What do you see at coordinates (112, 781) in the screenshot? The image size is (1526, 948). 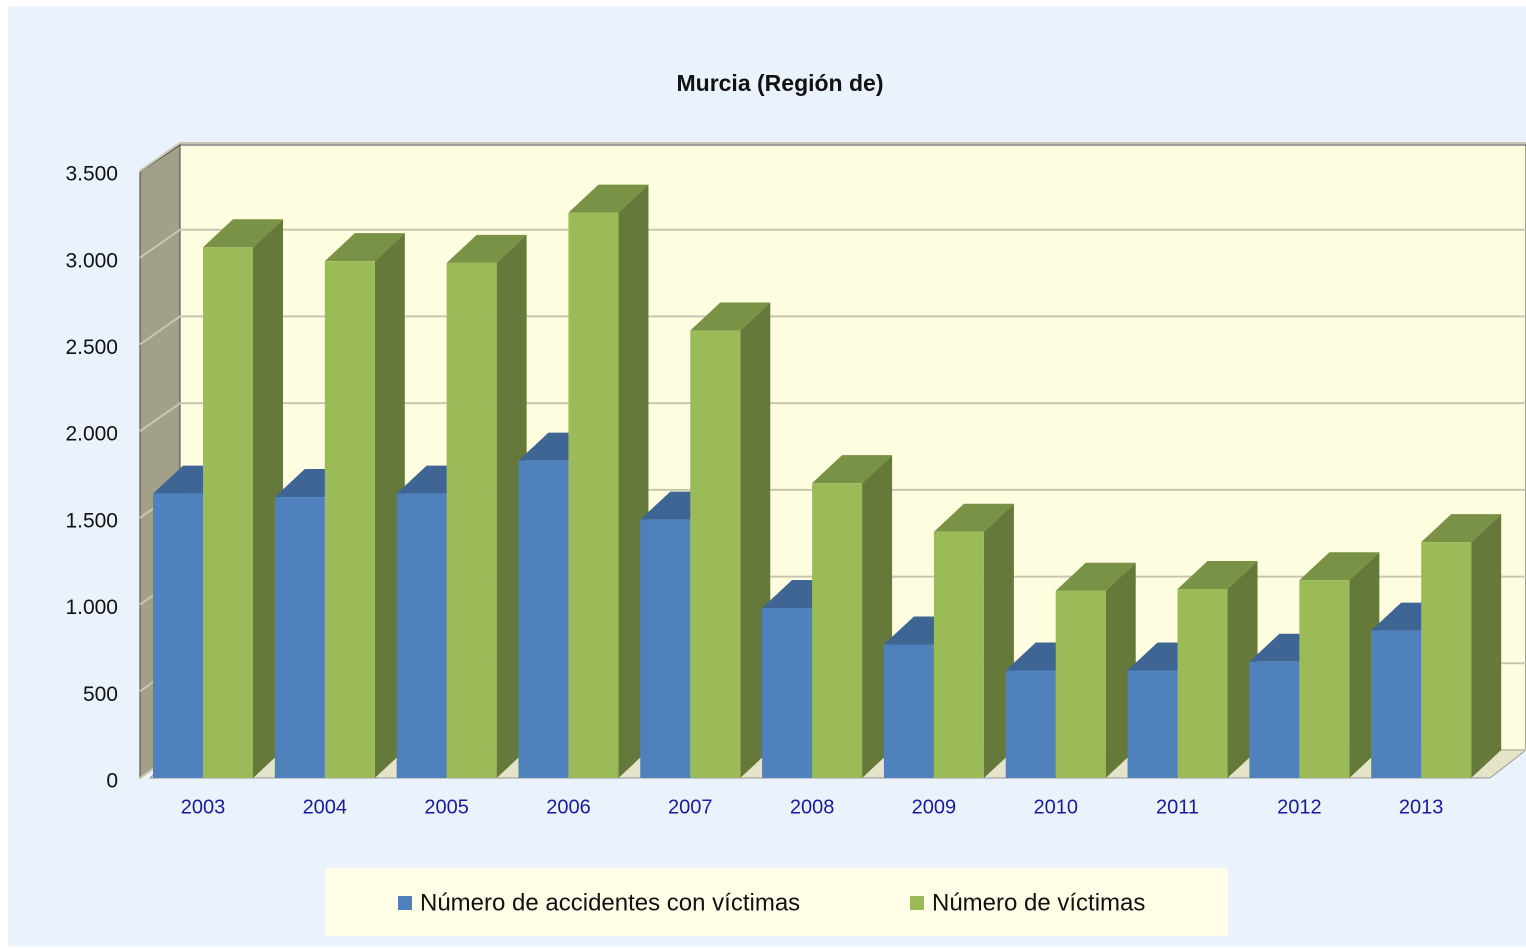 I see `y-tick-label: 0` at bounding box center [112, 781].